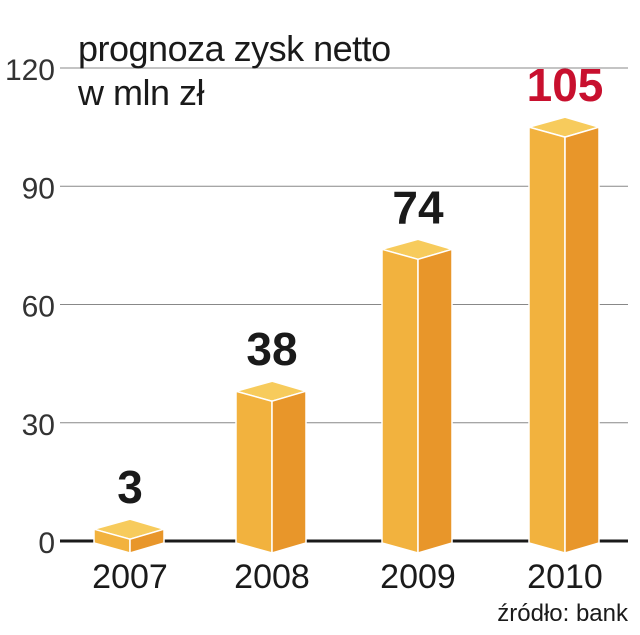 The height and width of the screenshot is (635, 640). What do you see at coordinates (38, 425) in the screenshot?
I see `y-tick-label: 30` at bounding box center [38, 425].